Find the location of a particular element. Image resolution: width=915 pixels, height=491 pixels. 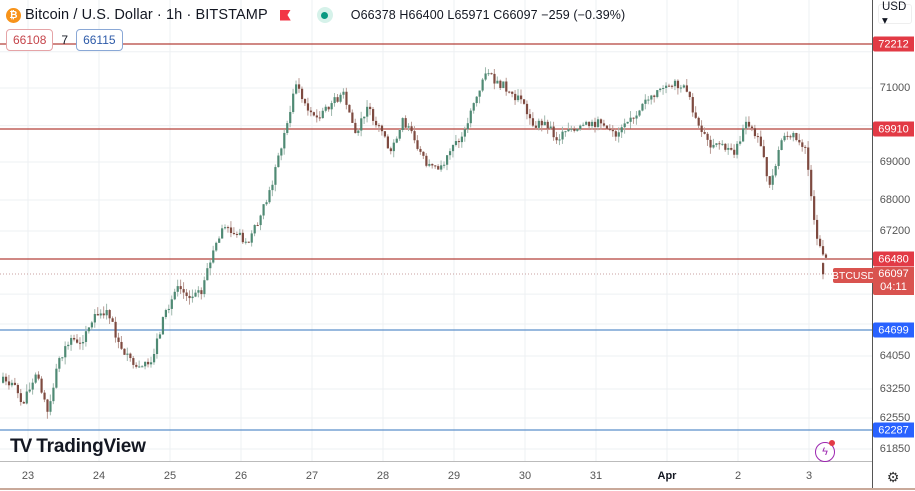

buy-price-button: 66115 is located at coordinates (99, 40).